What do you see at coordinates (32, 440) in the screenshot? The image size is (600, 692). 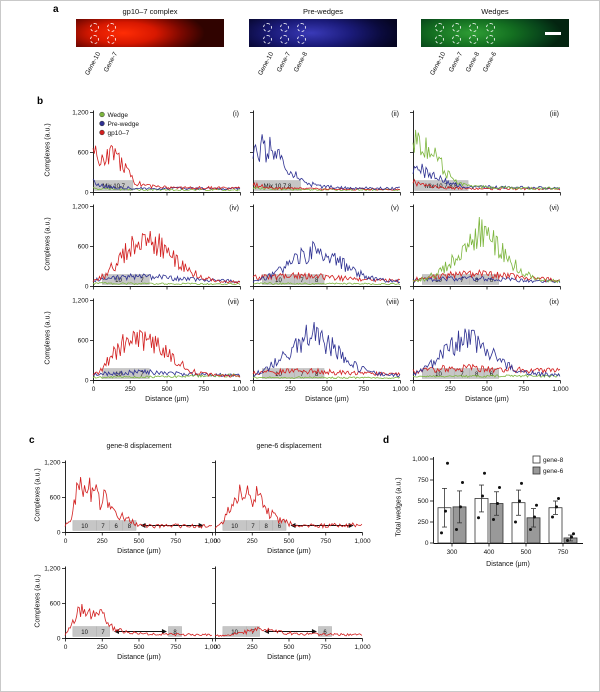 I see `panel-c-label: c` at bounding box center [32, 440].